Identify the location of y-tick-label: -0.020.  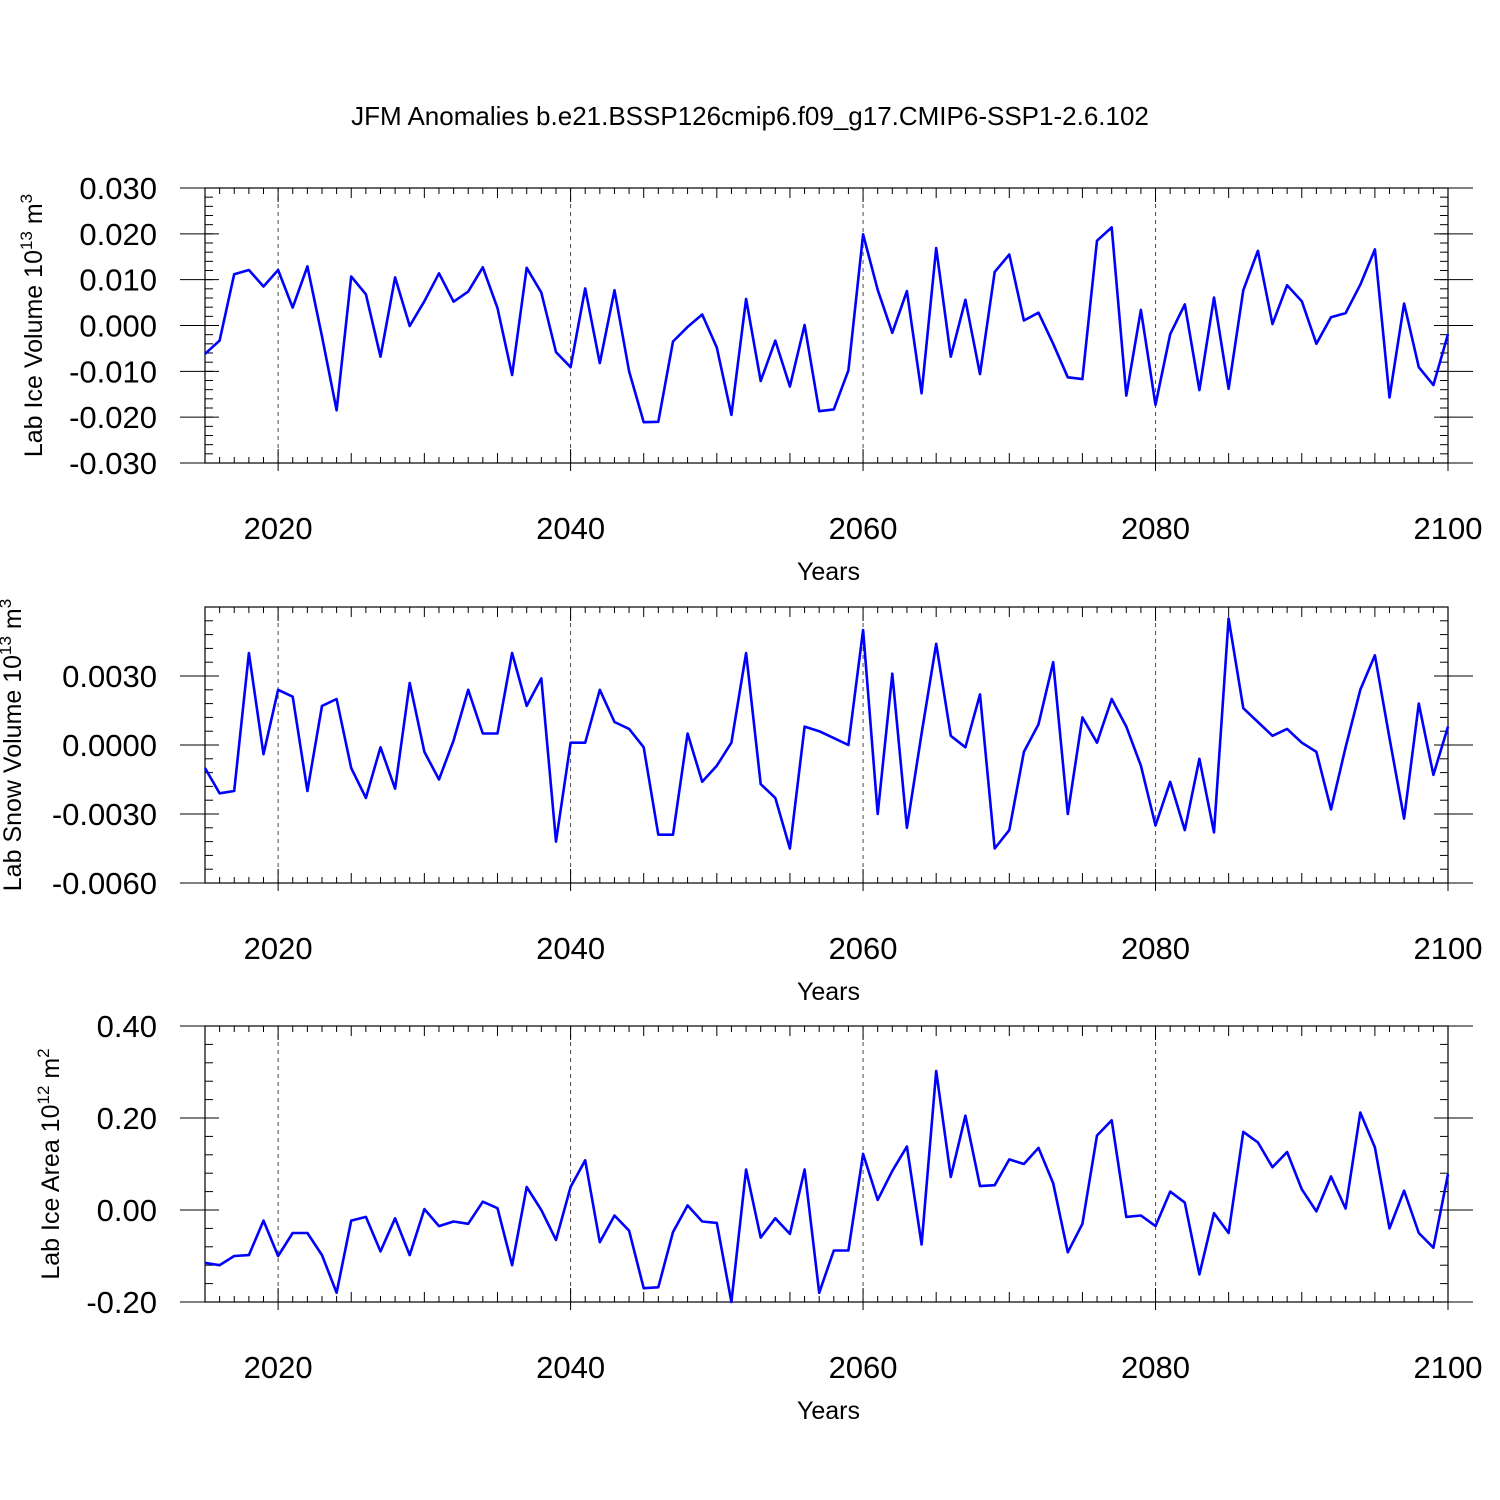
(113, 417).